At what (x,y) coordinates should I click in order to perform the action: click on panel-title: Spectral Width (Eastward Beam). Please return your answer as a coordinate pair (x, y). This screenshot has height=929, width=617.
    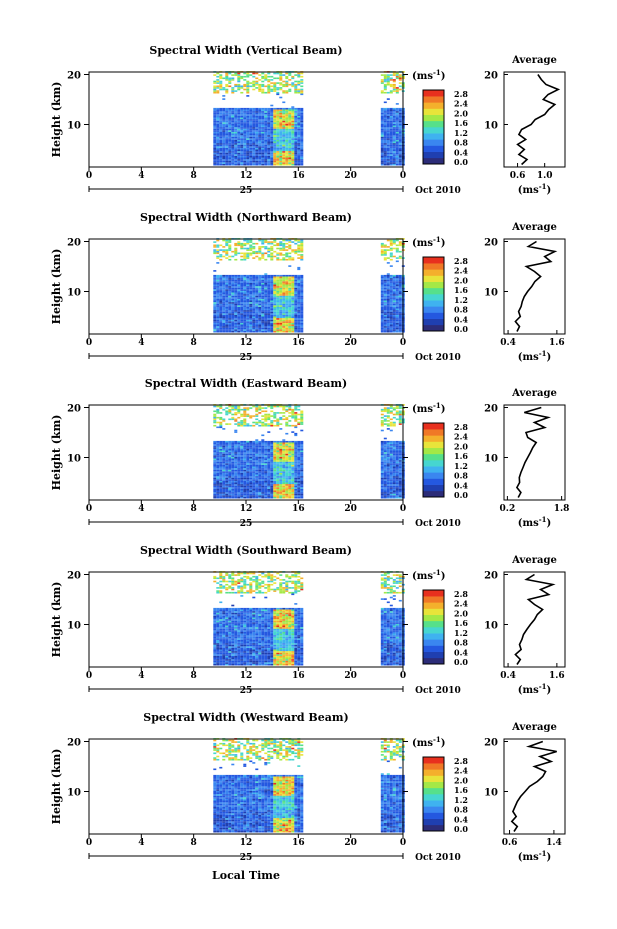
    Looking at the image, I should click on (246, 383).